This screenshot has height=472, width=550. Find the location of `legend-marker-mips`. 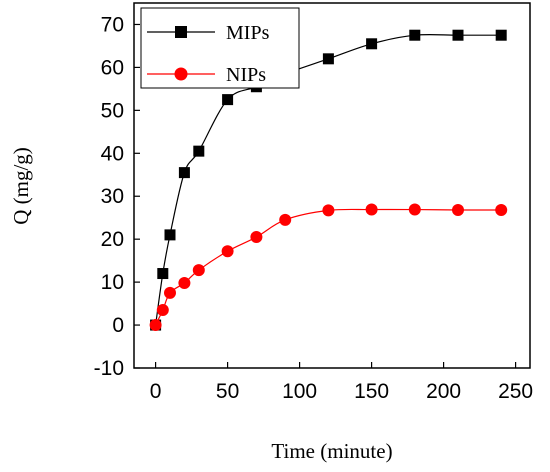

legend-marker-mips is located at coordinates (181, 32).